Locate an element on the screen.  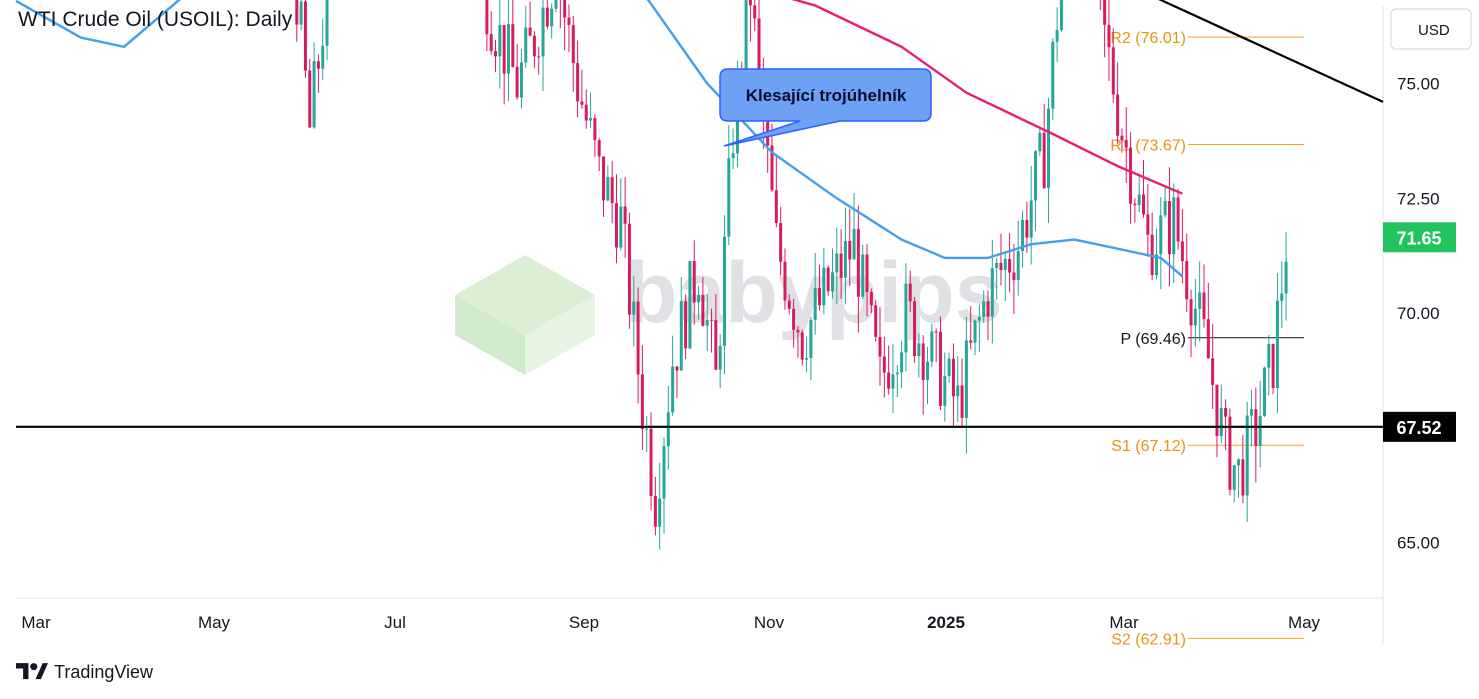
tradingview-logo-icon is located at coordinates (32, 671).